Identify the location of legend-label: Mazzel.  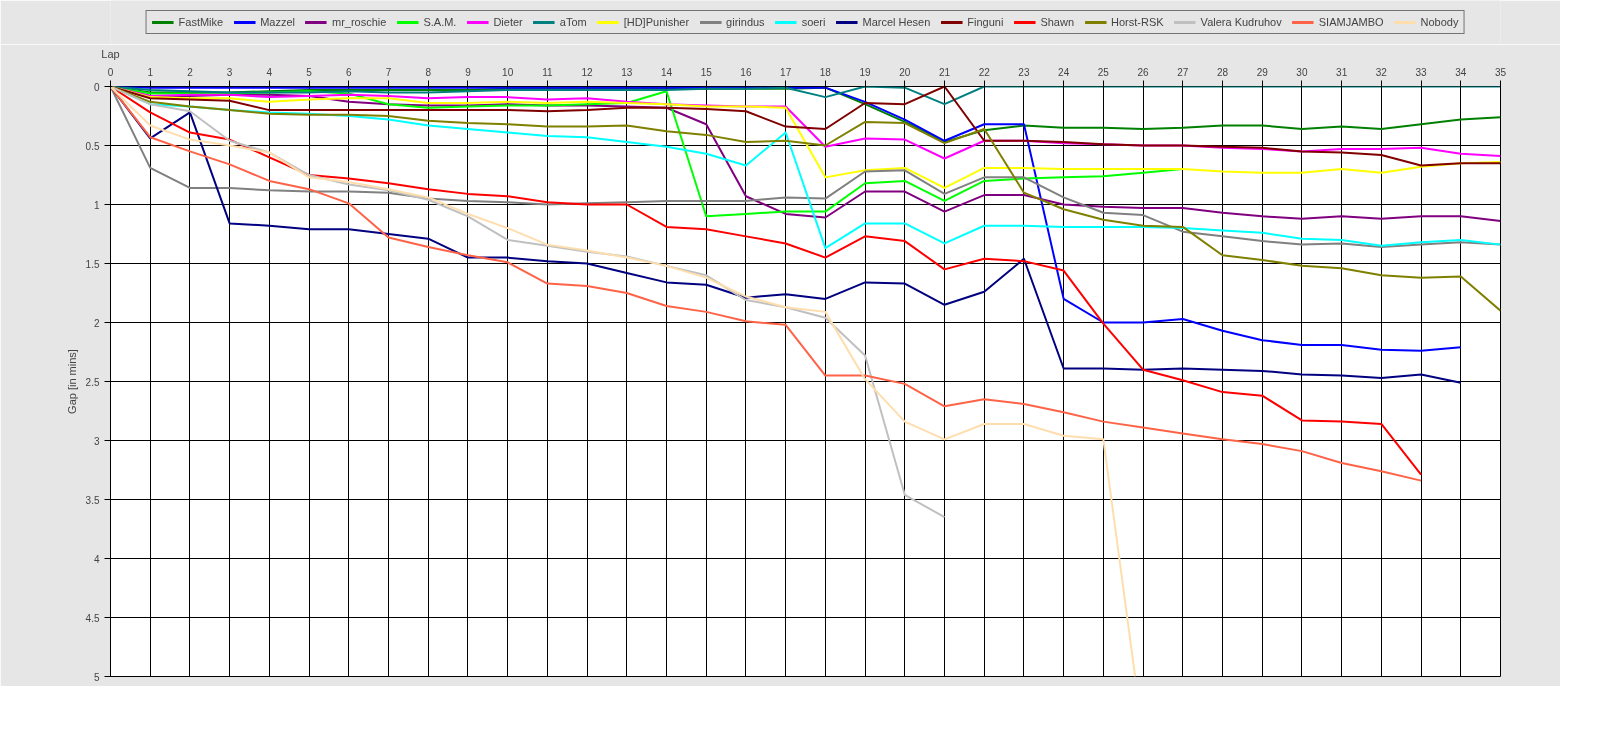
(278, 22).